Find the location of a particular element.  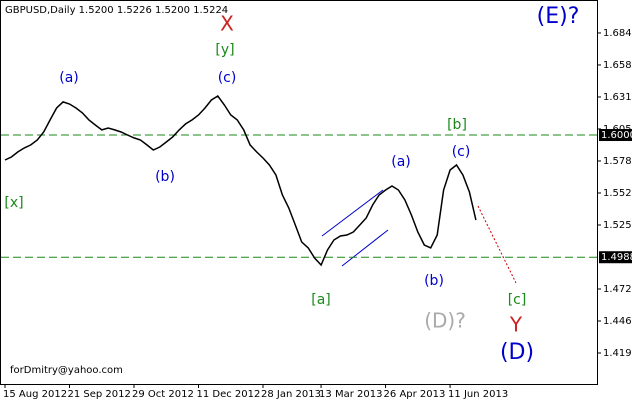

wave-label: (D) is located at coordinates (517, 352).